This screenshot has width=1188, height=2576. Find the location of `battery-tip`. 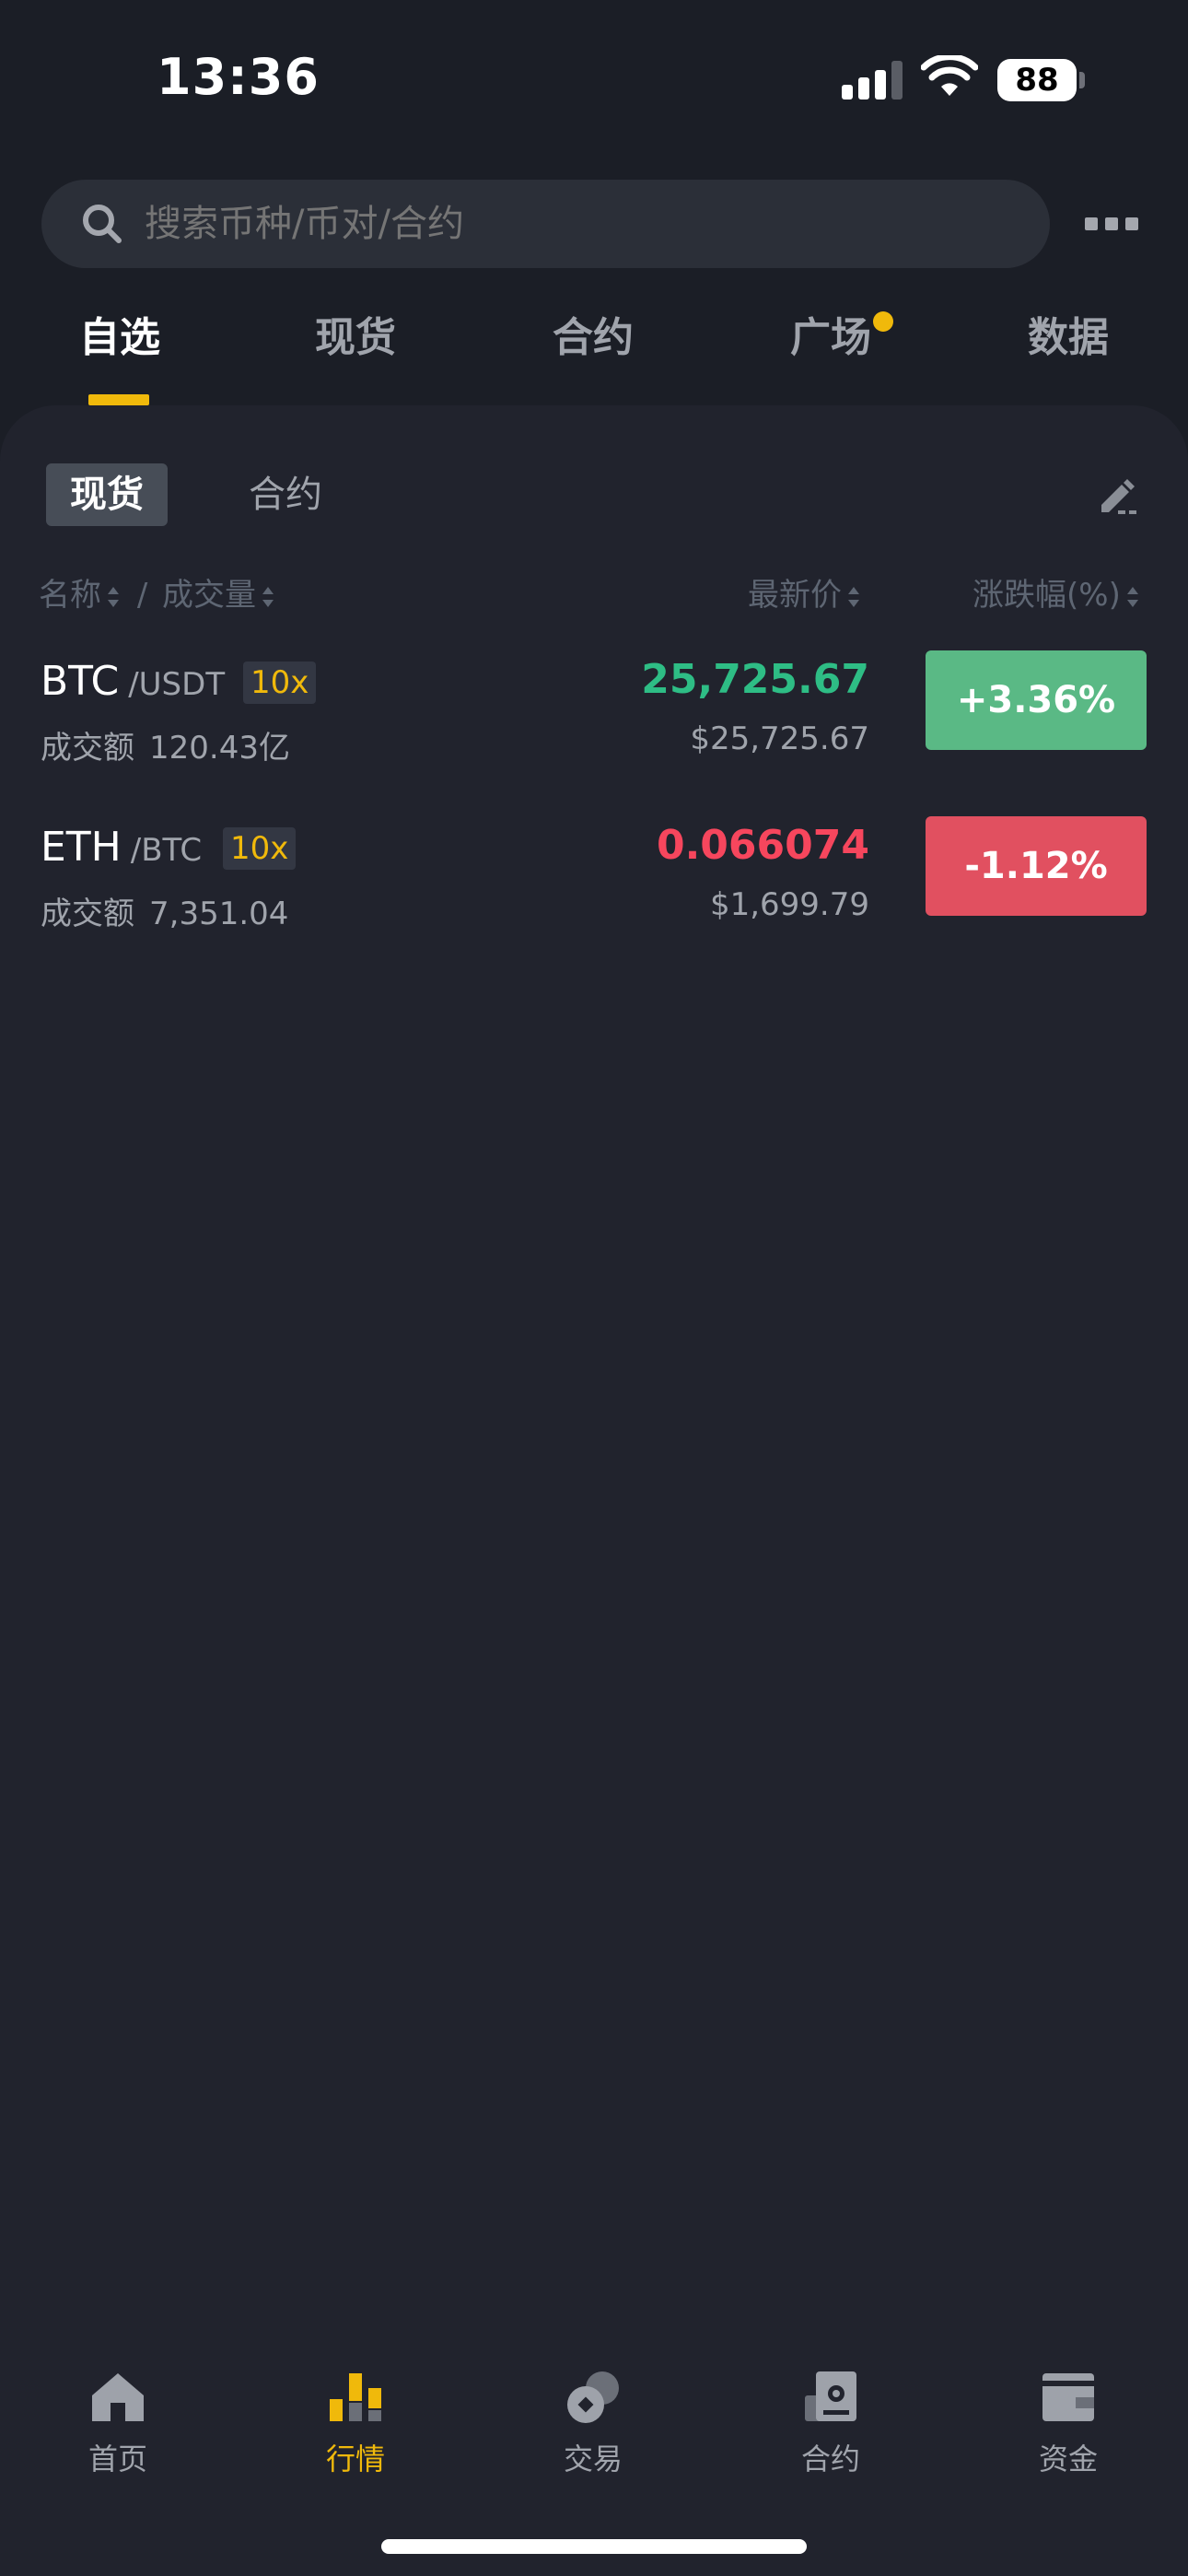

battery-tip is located at coordinates (1082, 80).